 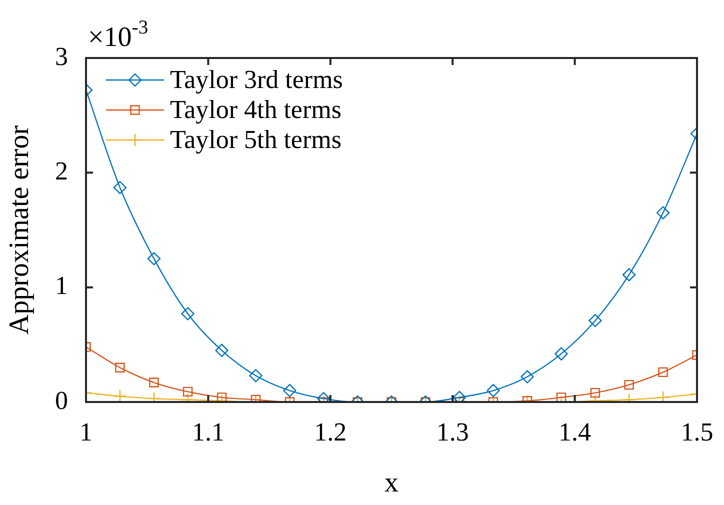 What do you see at coordinates (452, 431) in the screenshot?
I see `x-tick-label: 1.3` at bounding box center [452, 431].